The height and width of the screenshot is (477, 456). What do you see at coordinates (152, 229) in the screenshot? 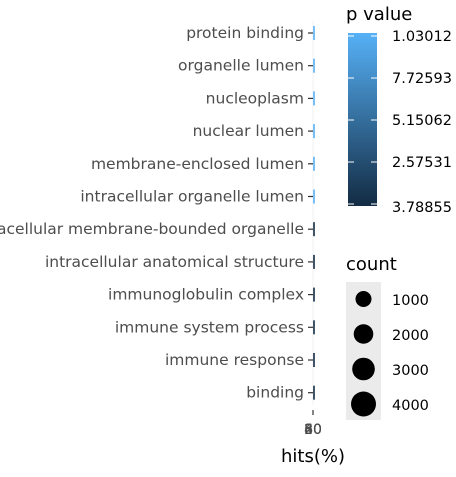
I see `y-tick-label: intracellular membrane-bounded organelle` at bounding box center [152, 229].